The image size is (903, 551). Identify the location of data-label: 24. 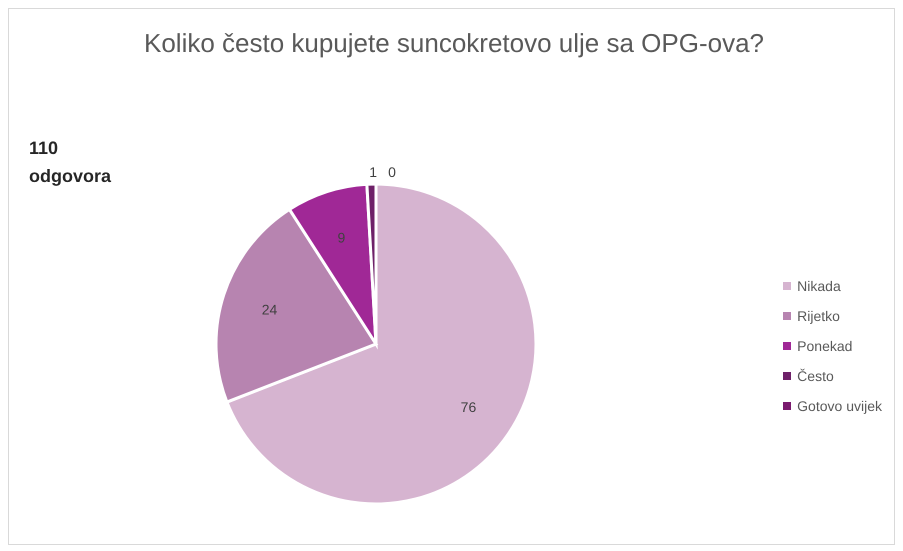
(270, 309).